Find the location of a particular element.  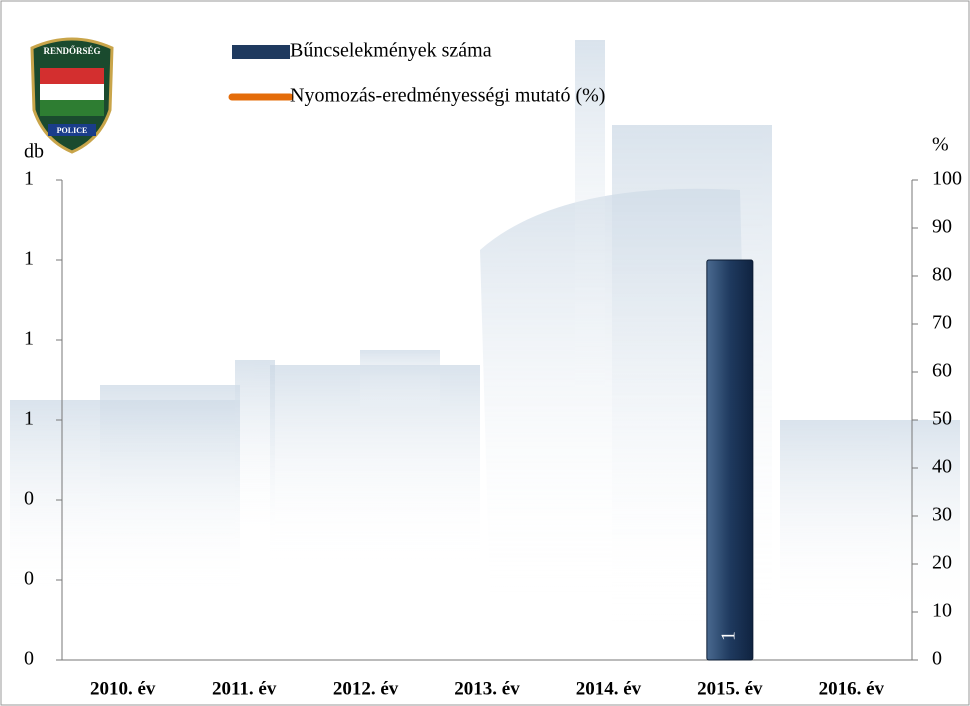

y2-tick-label: 40 is located at coordinates (942, 467).